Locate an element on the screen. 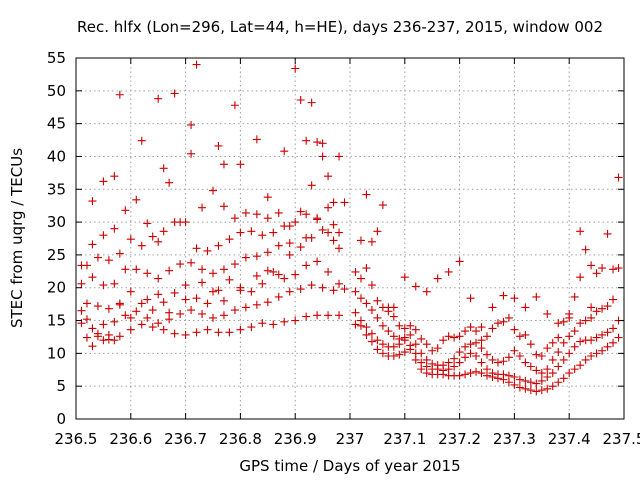 The height and width of the screenshot is (480, 640). x-tick-label: 237.1 is located at coordinates (404, 439).